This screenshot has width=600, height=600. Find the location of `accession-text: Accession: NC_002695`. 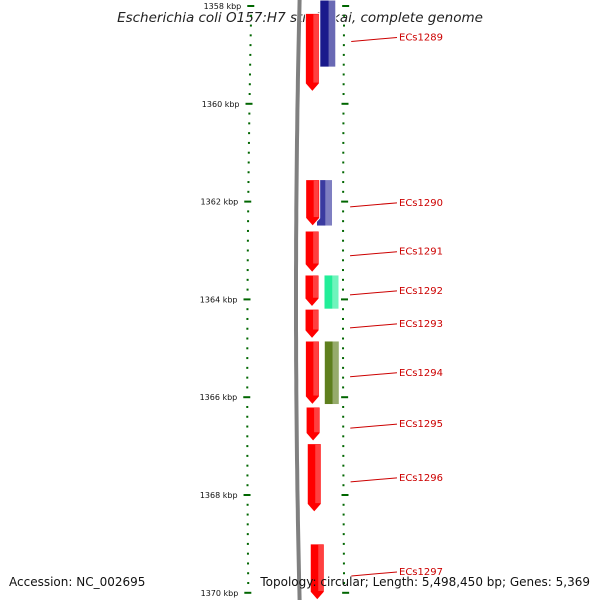

accession-text: Accession: NC_002695 is located at coordinates (77, 582).